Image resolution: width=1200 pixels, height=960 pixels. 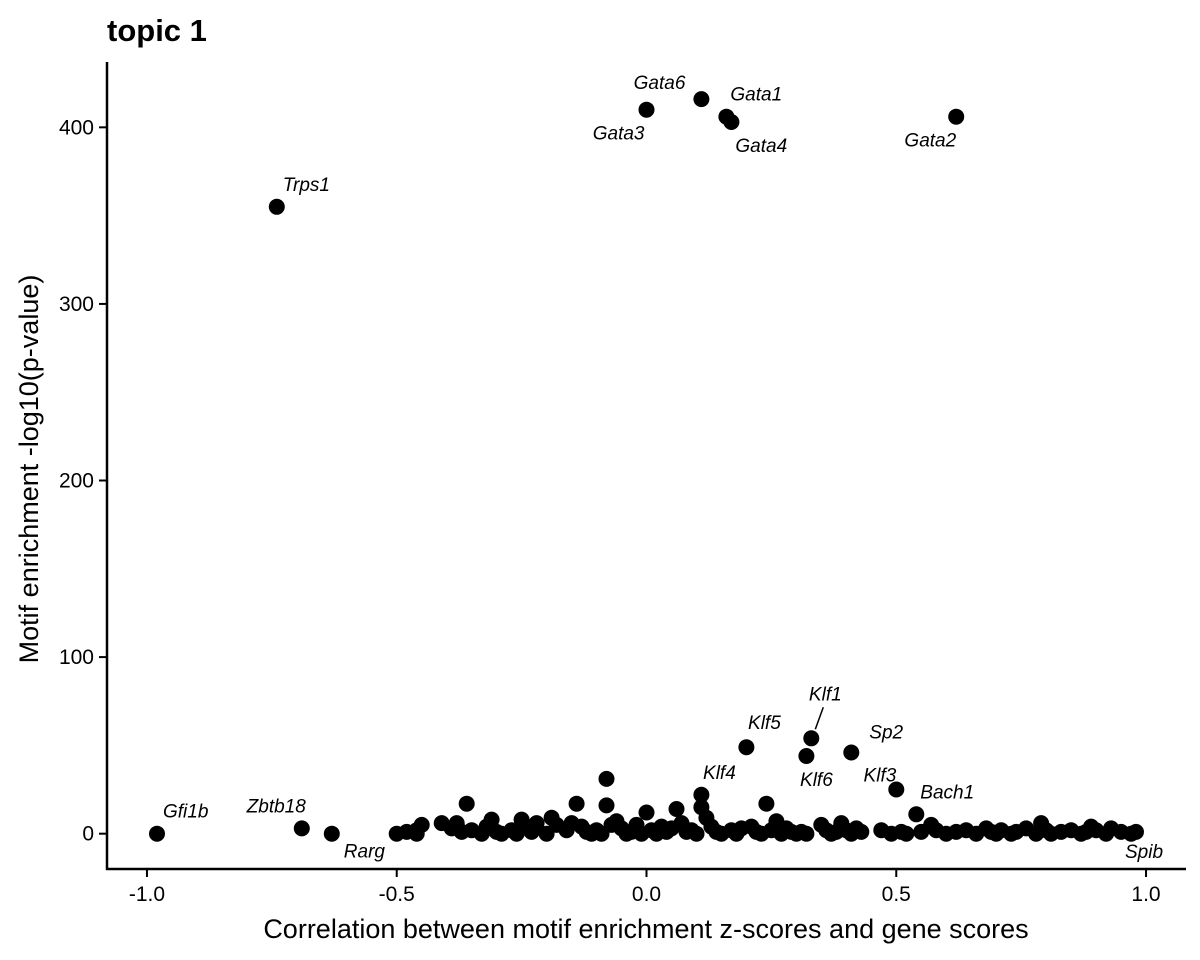 I want to click on data-point-spib, so click(x=1136, y=831).